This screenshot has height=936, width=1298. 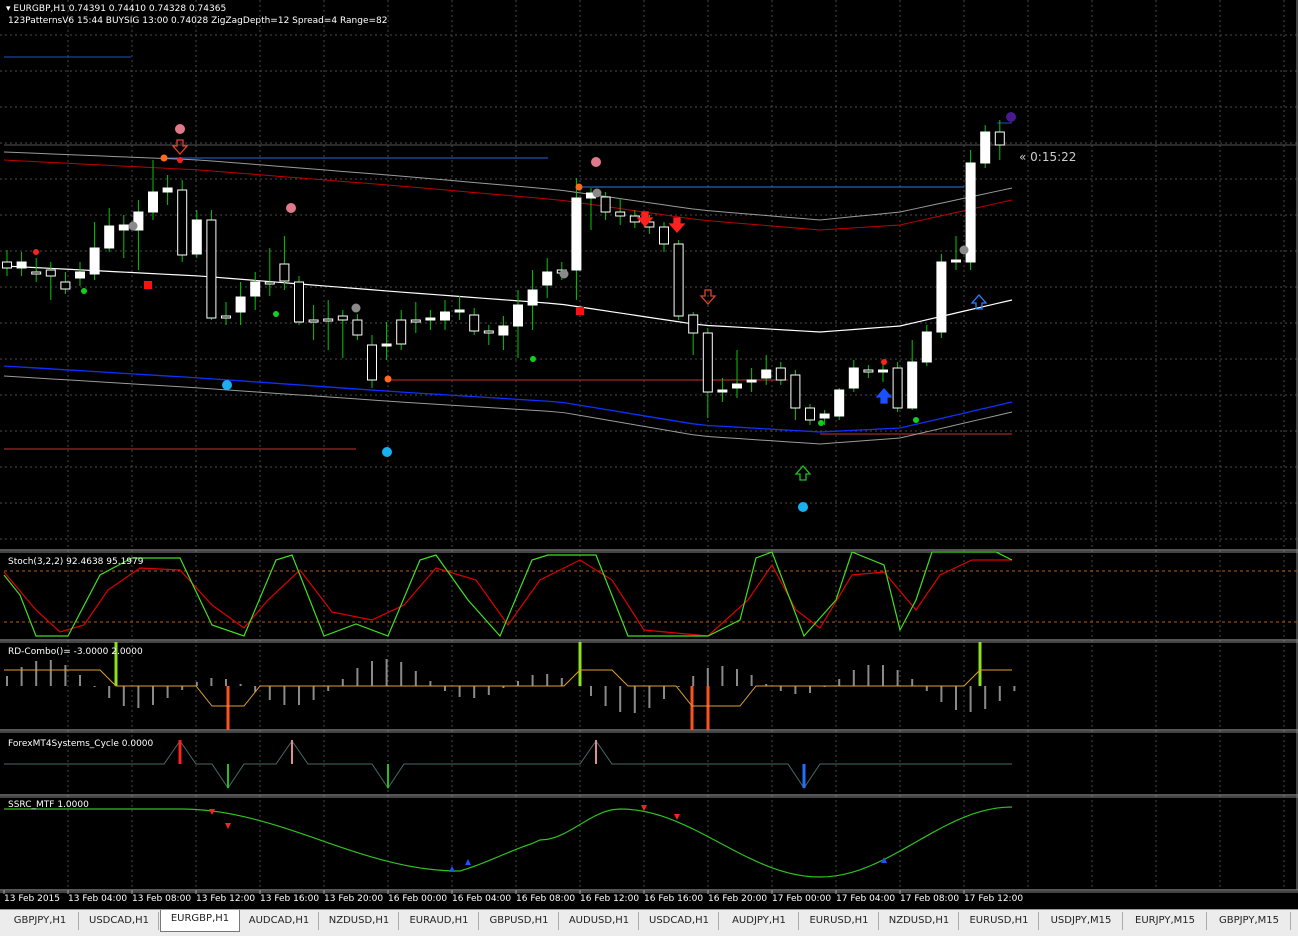 I want to click on buy-arrow-icon, so click(x=884, y=396).